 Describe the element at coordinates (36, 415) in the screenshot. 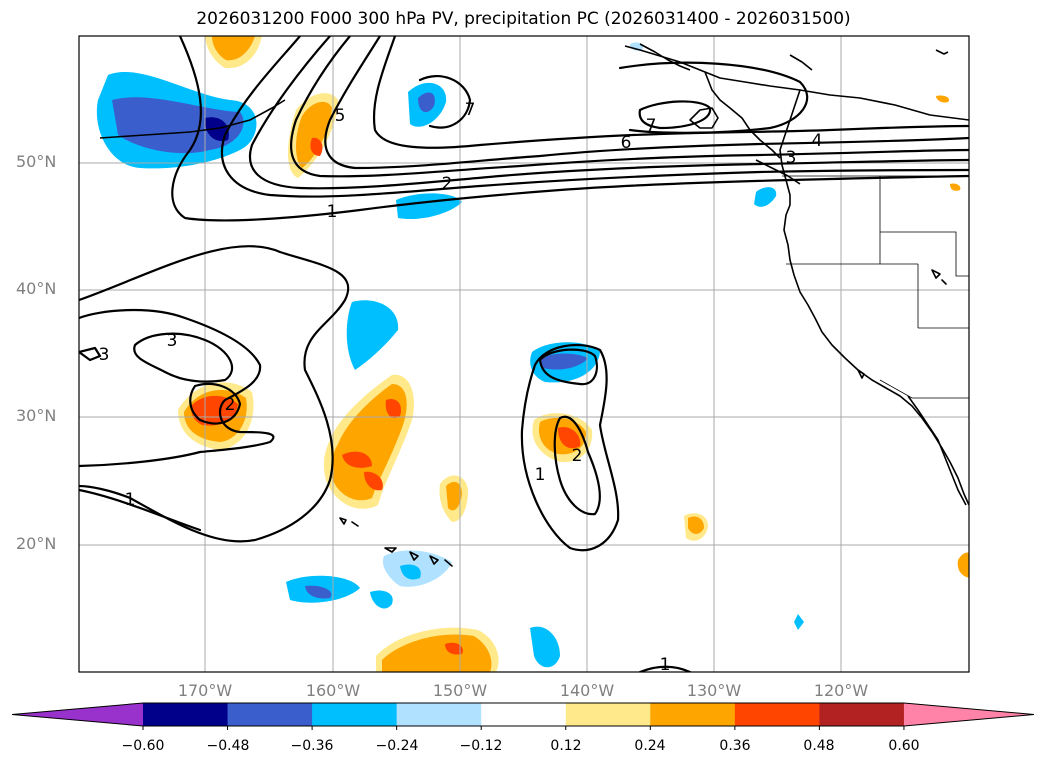

I see `lat-label-30n: 30°N` at that location.